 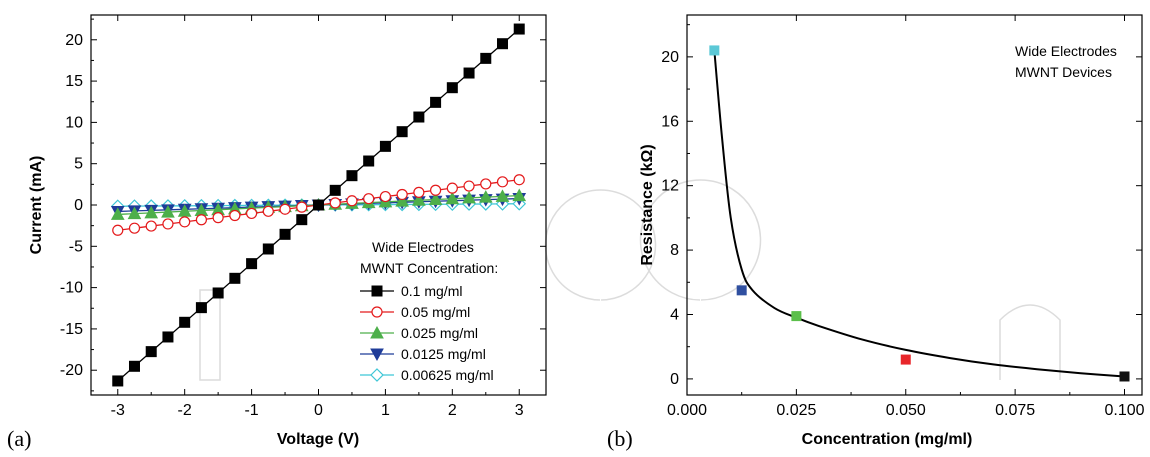 What do you see at coordinates (423, 247) in the screenshot?
I see `legend-heading-1: Wide Electrodes` at bounding box center [423, 247].